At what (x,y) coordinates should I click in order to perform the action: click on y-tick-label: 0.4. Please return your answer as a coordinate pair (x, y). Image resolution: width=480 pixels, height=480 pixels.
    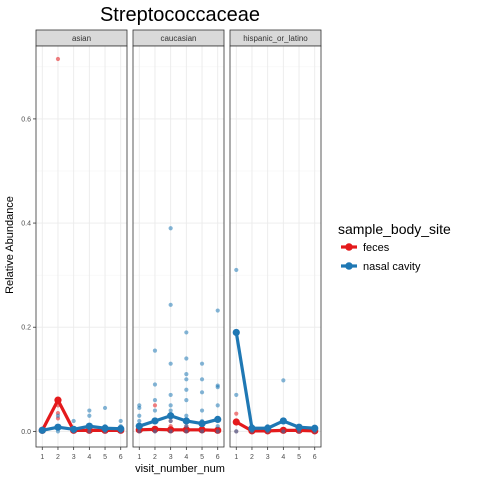
    Looking at the image, I should click on (26, 224).